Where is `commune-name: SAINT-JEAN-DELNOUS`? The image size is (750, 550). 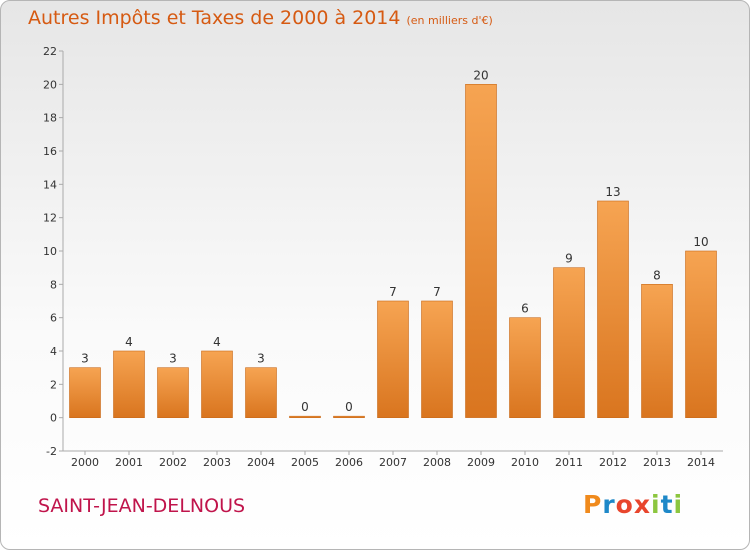
commune-name: SAINT-JEAN-DELNOUS is located at coordinates (142, 506).